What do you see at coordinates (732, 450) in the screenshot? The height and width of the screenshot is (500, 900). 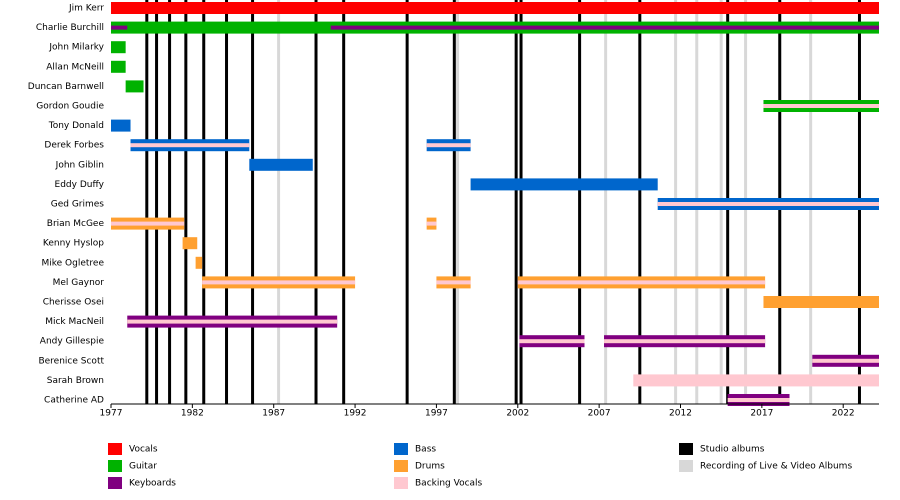 I see `legend-label: Studio albums` at bounding box center [732, 450].